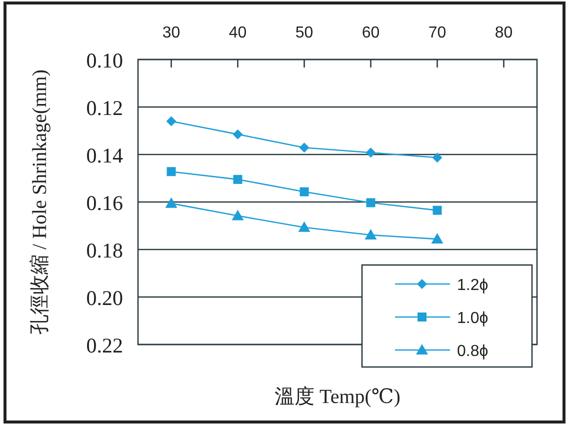  Describe the element at coordinates (104, 346) in the screenshot. I see `y-tick-label: 0.22` at that location.